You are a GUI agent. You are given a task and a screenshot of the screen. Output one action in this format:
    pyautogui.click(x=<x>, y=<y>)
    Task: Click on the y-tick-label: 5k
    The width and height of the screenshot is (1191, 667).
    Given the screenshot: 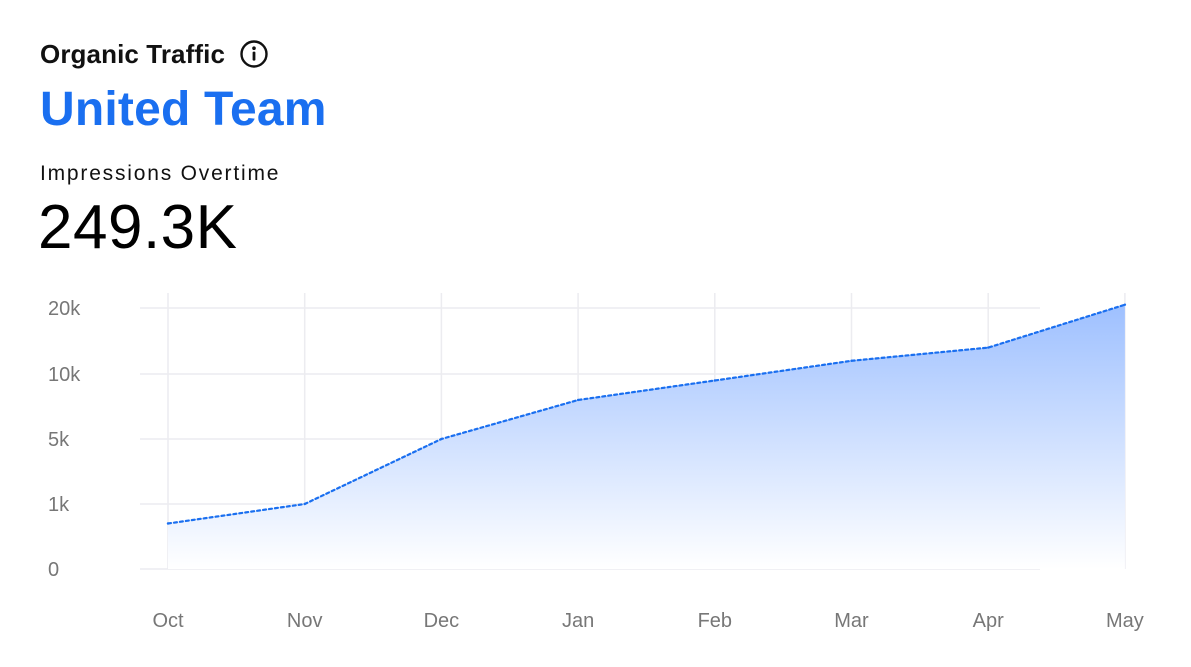 What is the action you would take?
    pyautogui.click(x=59, y=440)
    